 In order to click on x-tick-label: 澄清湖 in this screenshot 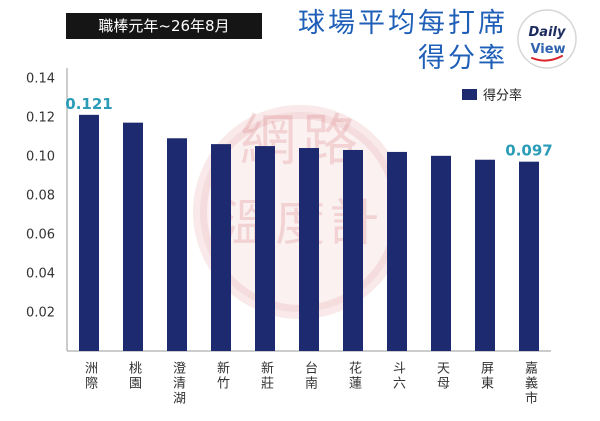, I will do `click(177, 383)`.